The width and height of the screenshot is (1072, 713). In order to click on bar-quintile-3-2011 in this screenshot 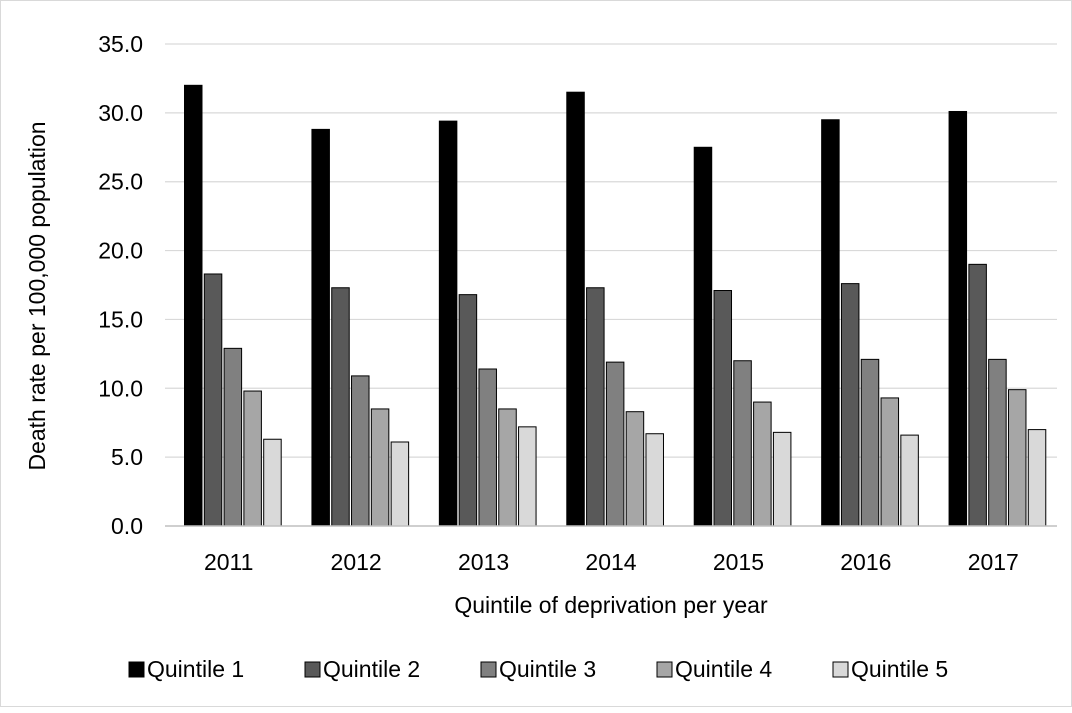, I will do `click(233, 437)`.